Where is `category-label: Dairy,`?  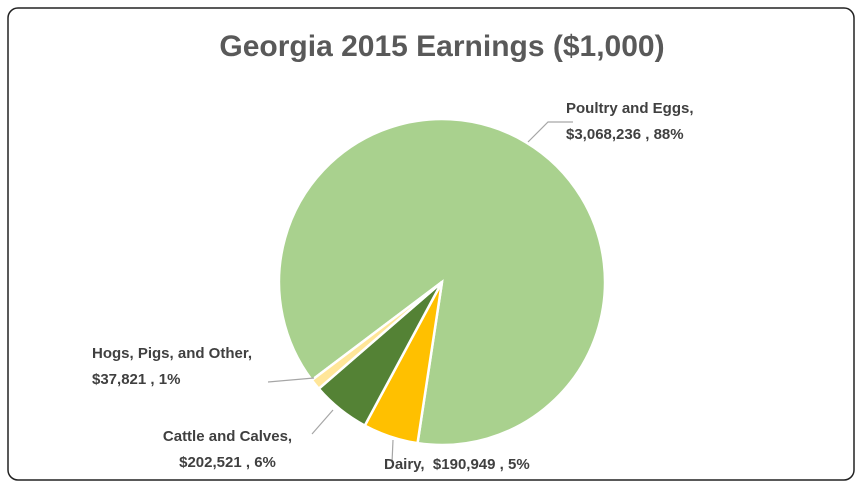 category-label: Dairy, is located at coordinates (404, 464).